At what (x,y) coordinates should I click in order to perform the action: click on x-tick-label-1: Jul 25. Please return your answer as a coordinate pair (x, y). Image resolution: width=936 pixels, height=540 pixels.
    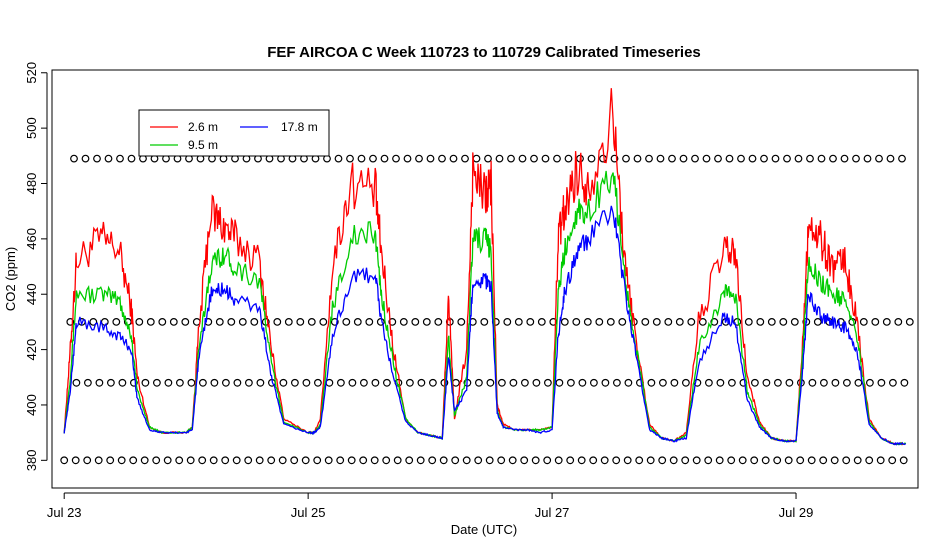
    Looking at the image, I should click on (308, 512).